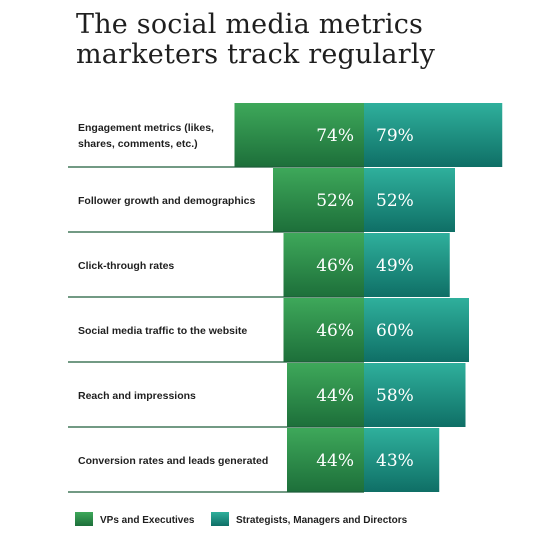 This screenshot has height=536, width=533. Describe the element at coordinates (395, 396) in the screenshot. I see `data-label-strategists: 58%` at that location.